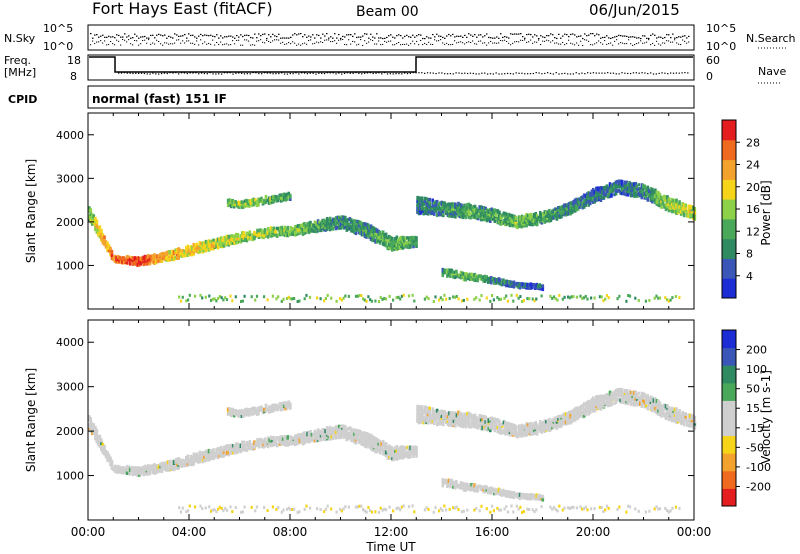  Describe the element at coordinates (721, 28) in the screenshot. I see `nsearch-tick-top: 10^5` at that location.